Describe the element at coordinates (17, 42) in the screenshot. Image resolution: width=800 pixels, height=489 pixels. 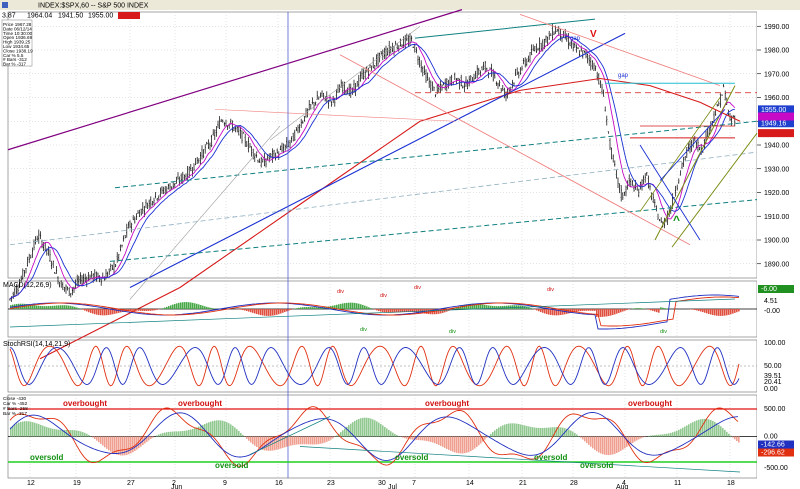
I see `info-line: High 1939.25` at that location.